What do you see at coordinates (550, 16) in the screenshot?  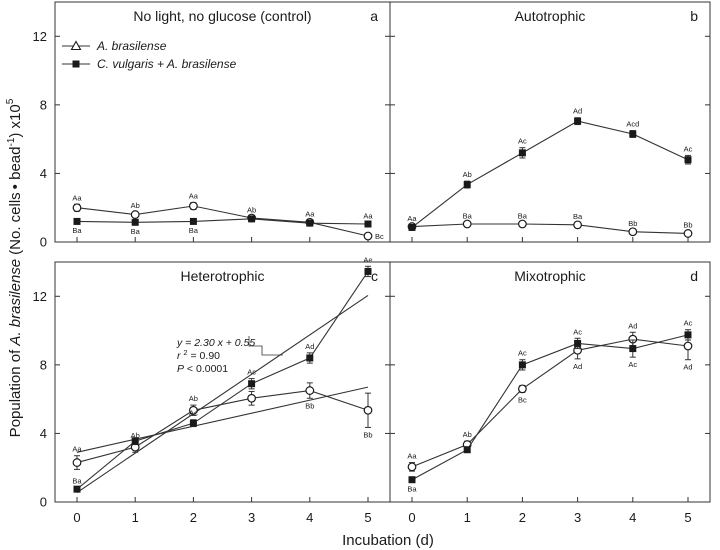 I see `panel-b-title: Autotrophic` at bounding box center [550, 16].